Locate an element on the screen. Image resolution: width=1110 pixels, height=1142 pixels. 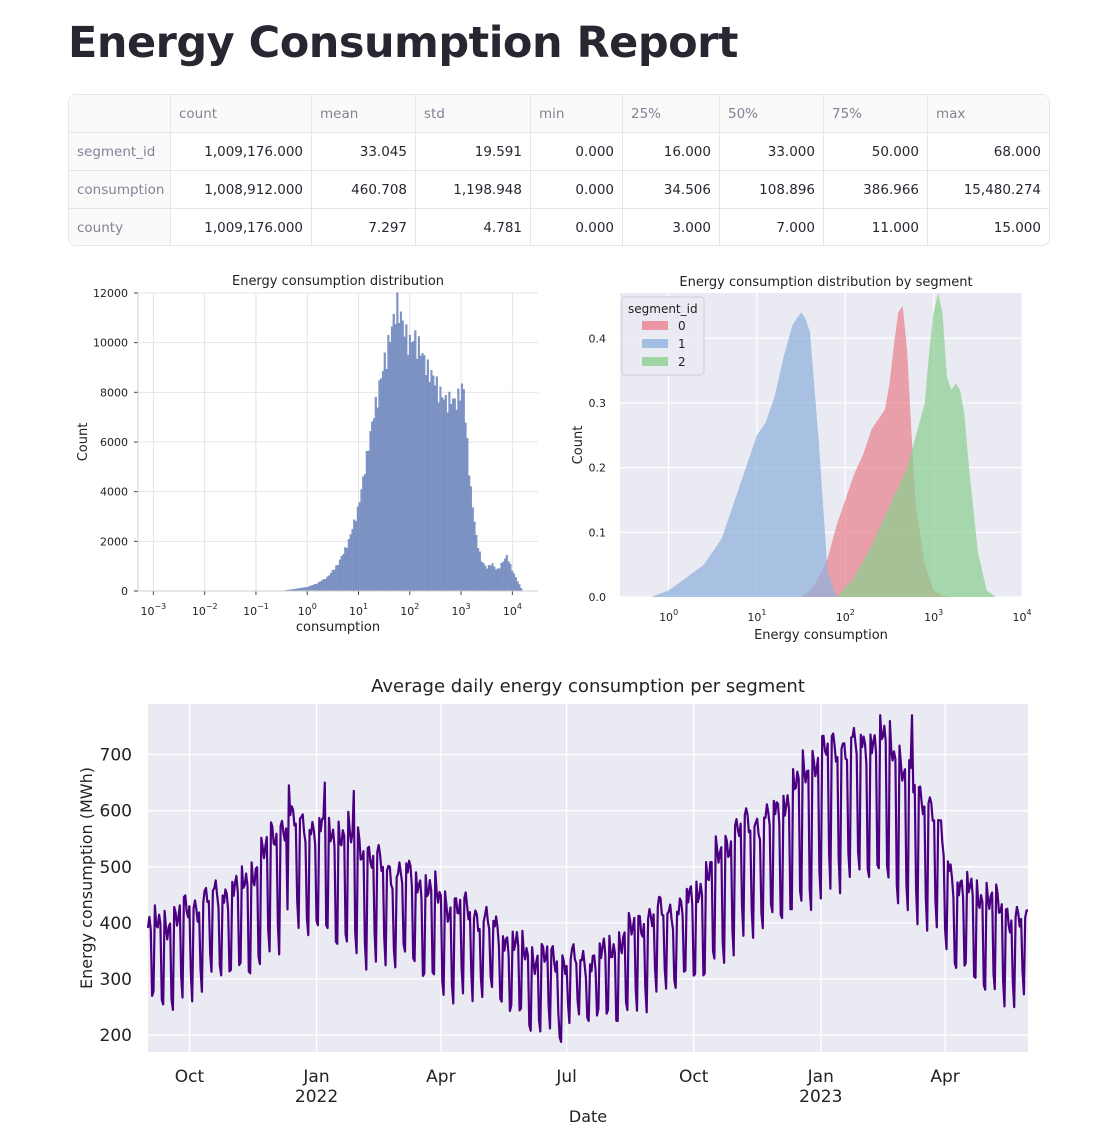
x-tick-label: 10¹ is located at coordinates (358, 610).